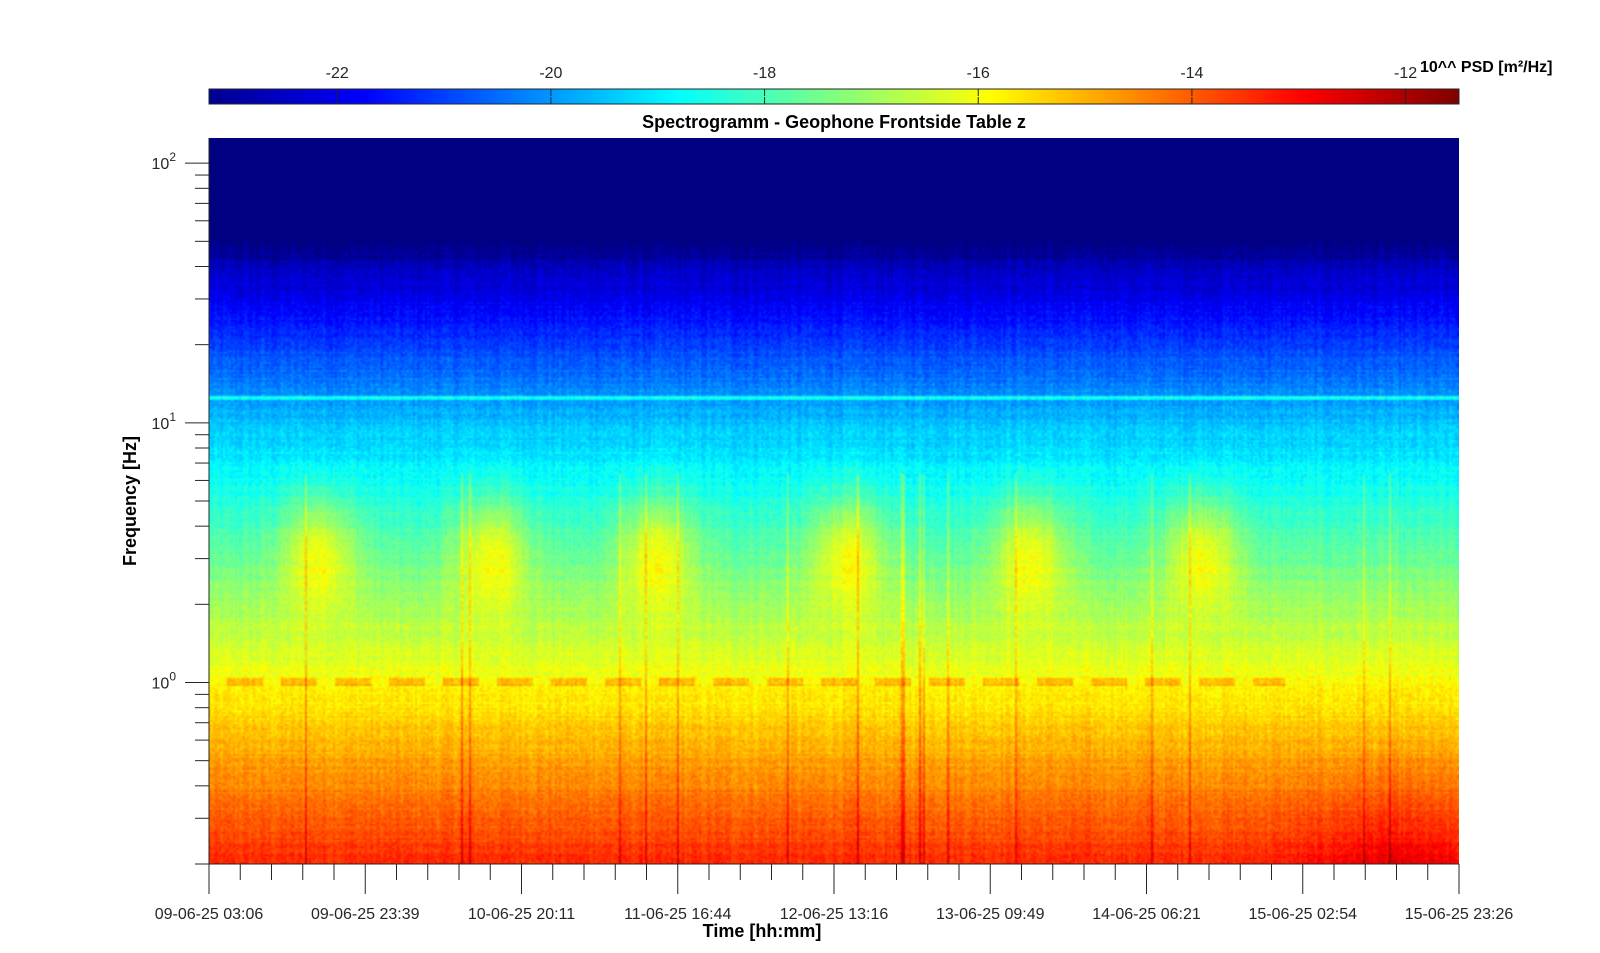  I want to click on x-tick-label: 09-06-25 23:39, so click(365, 914).